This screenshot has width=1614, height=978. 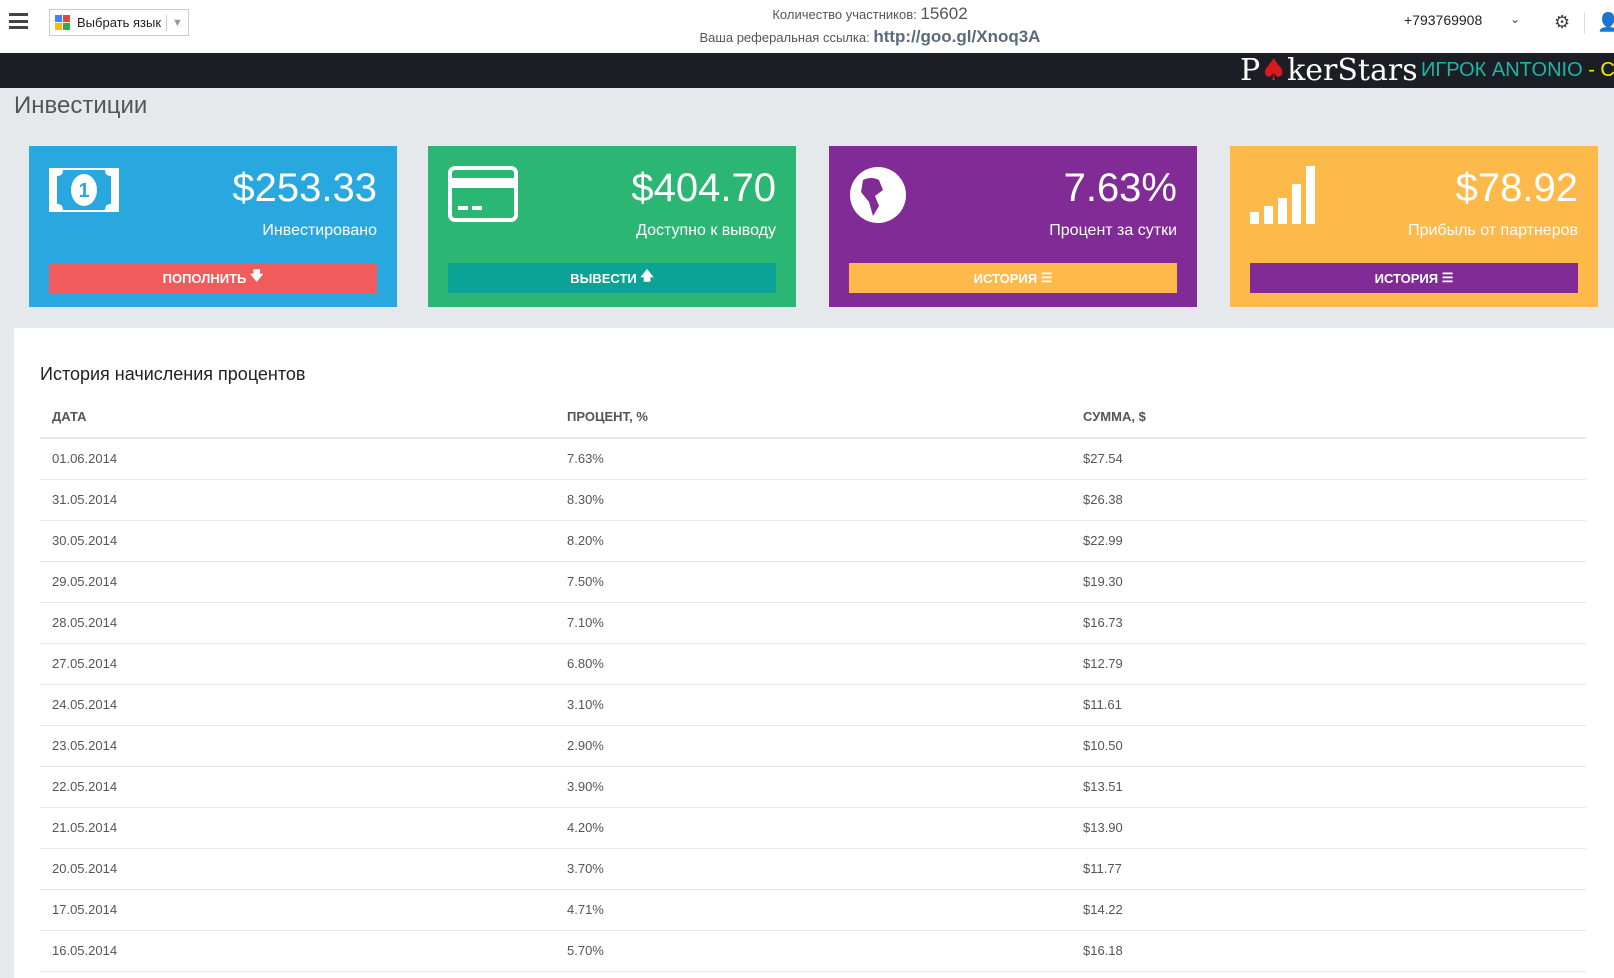 I want to click on table-row: 28.05.2014 7.10% $16.73, so click(x=813, y=623).